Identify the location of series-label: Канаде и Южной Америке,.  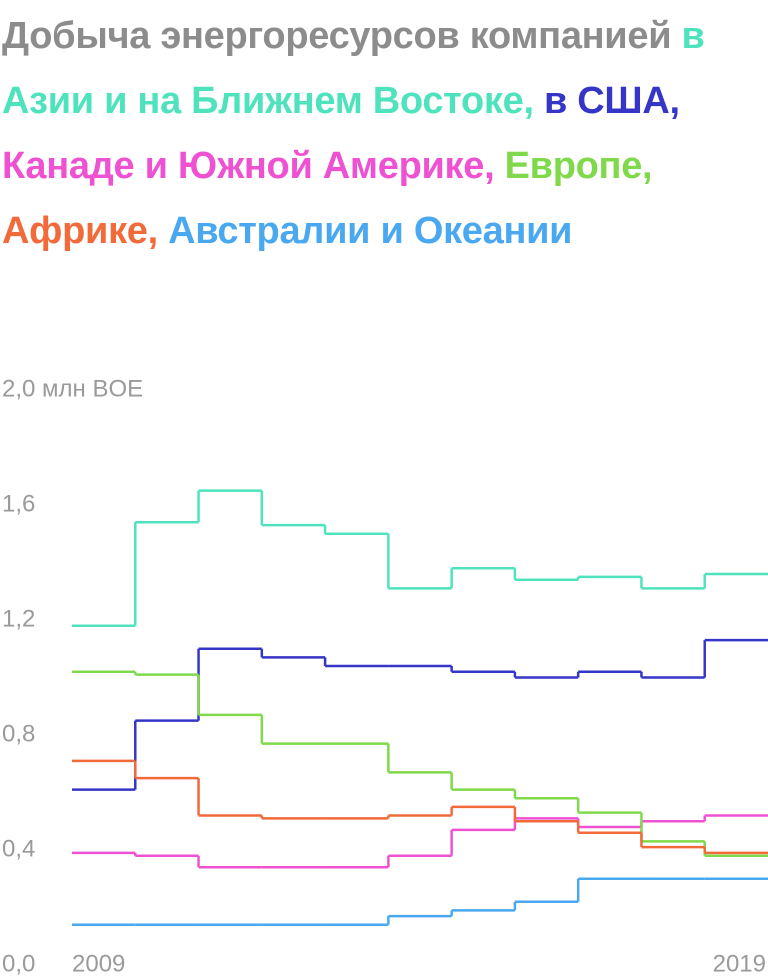
(248, 166).